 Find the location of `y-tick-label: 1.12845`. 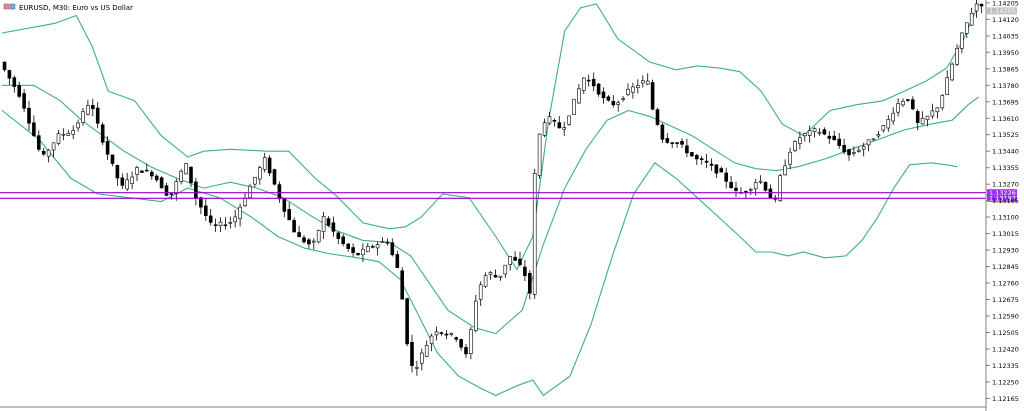

y-tick-label: 1.12845 is located at coordinates (1005, 267).